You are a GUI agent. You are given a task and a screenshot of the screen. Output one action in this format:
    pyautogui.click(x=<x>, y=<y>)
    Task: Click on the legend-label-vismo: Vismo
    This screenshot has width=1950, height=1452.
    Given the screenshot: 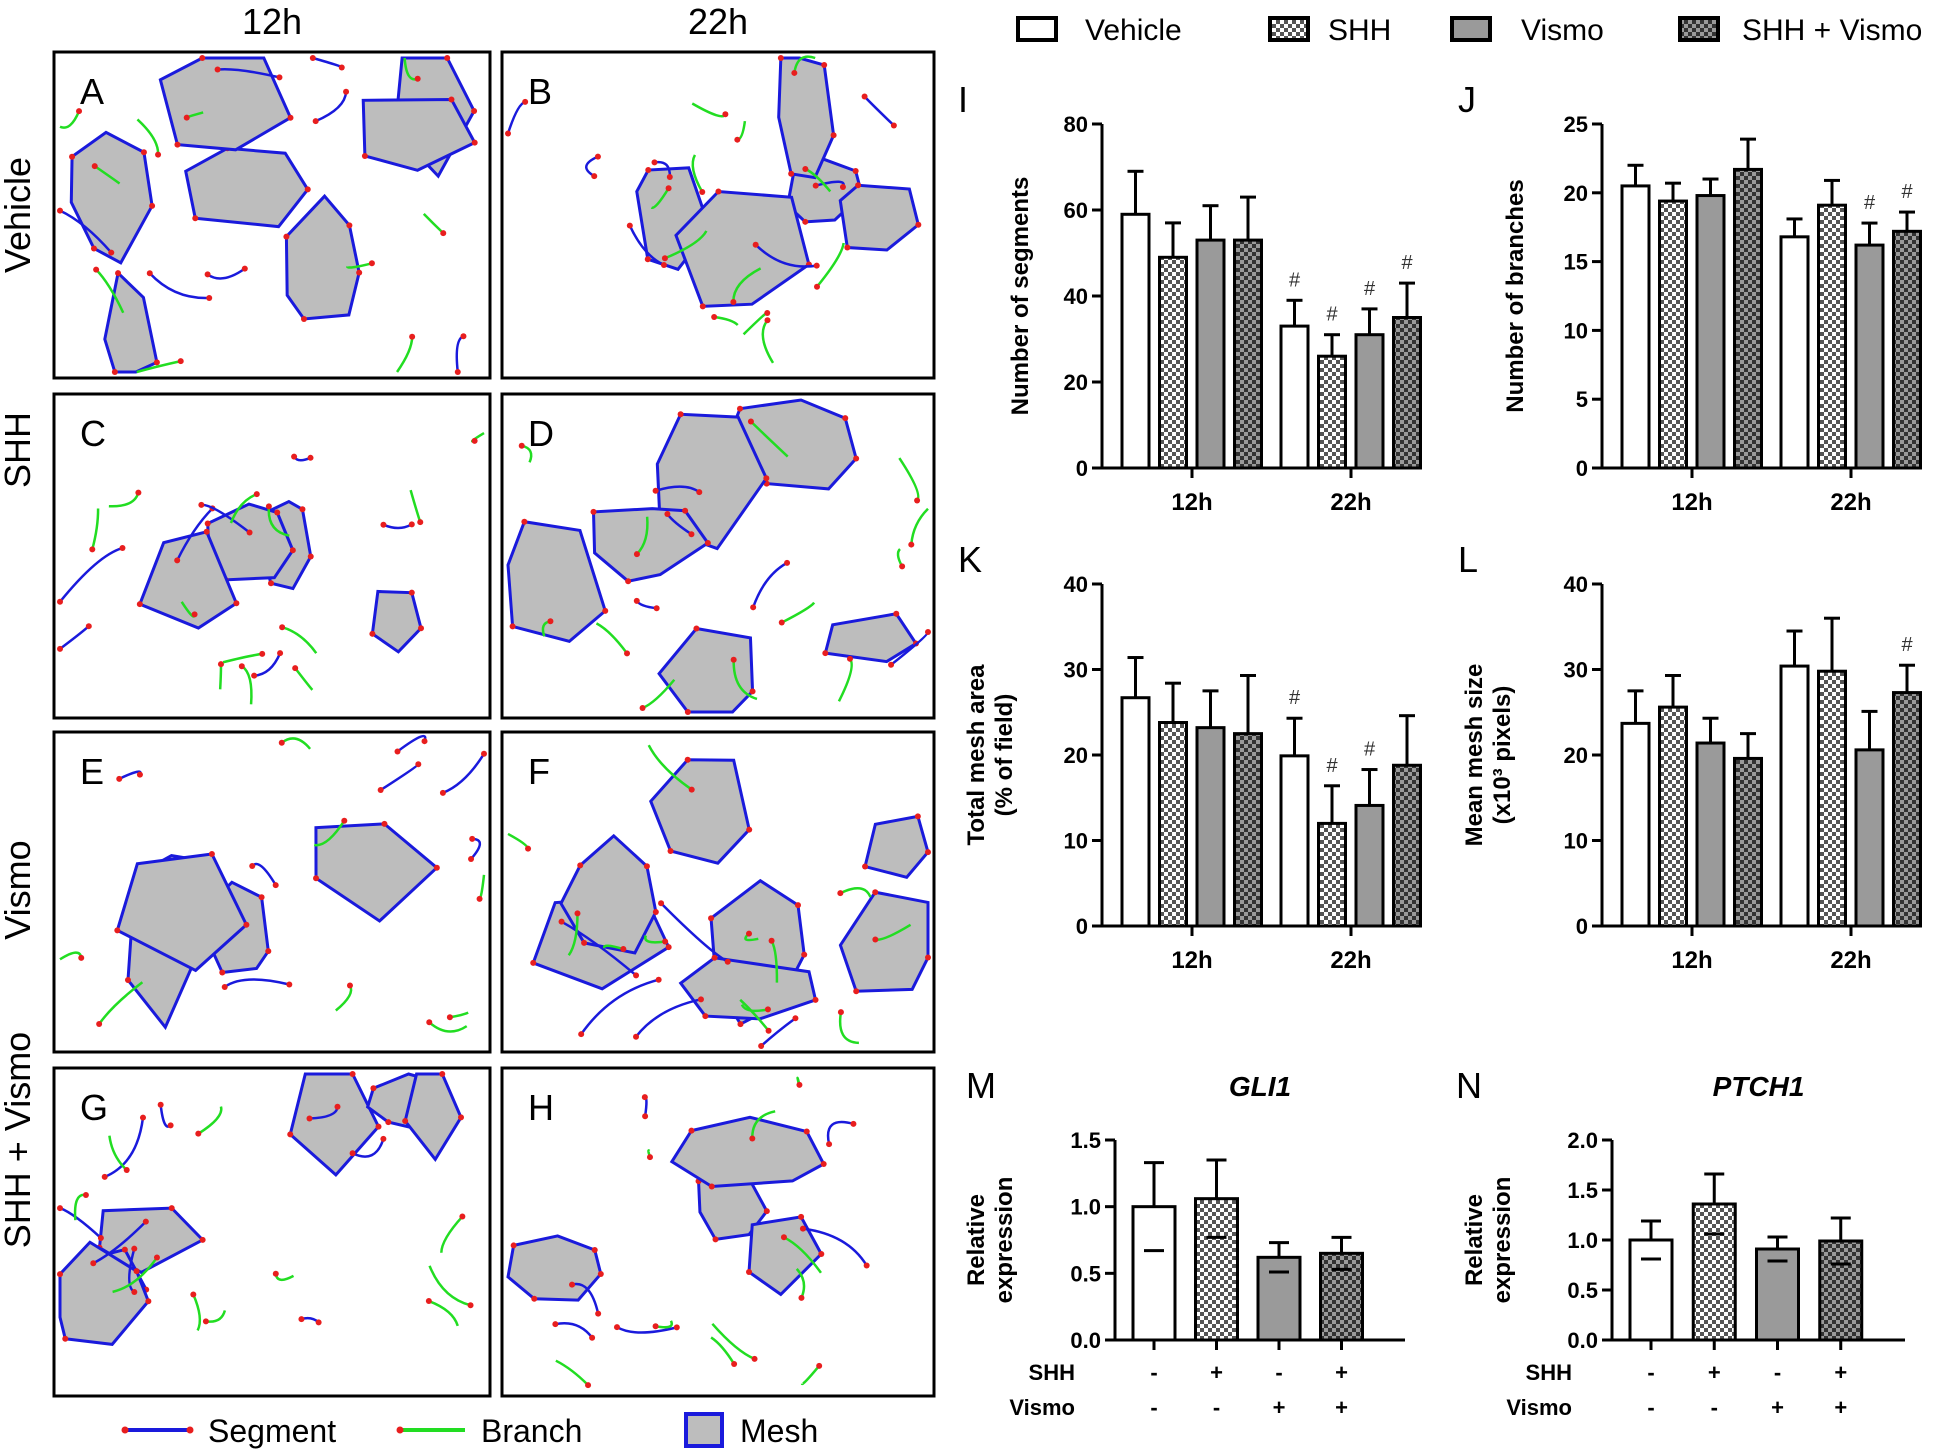 What is the action you would take?
    pyautogui.click(x=1562, y=30)
    